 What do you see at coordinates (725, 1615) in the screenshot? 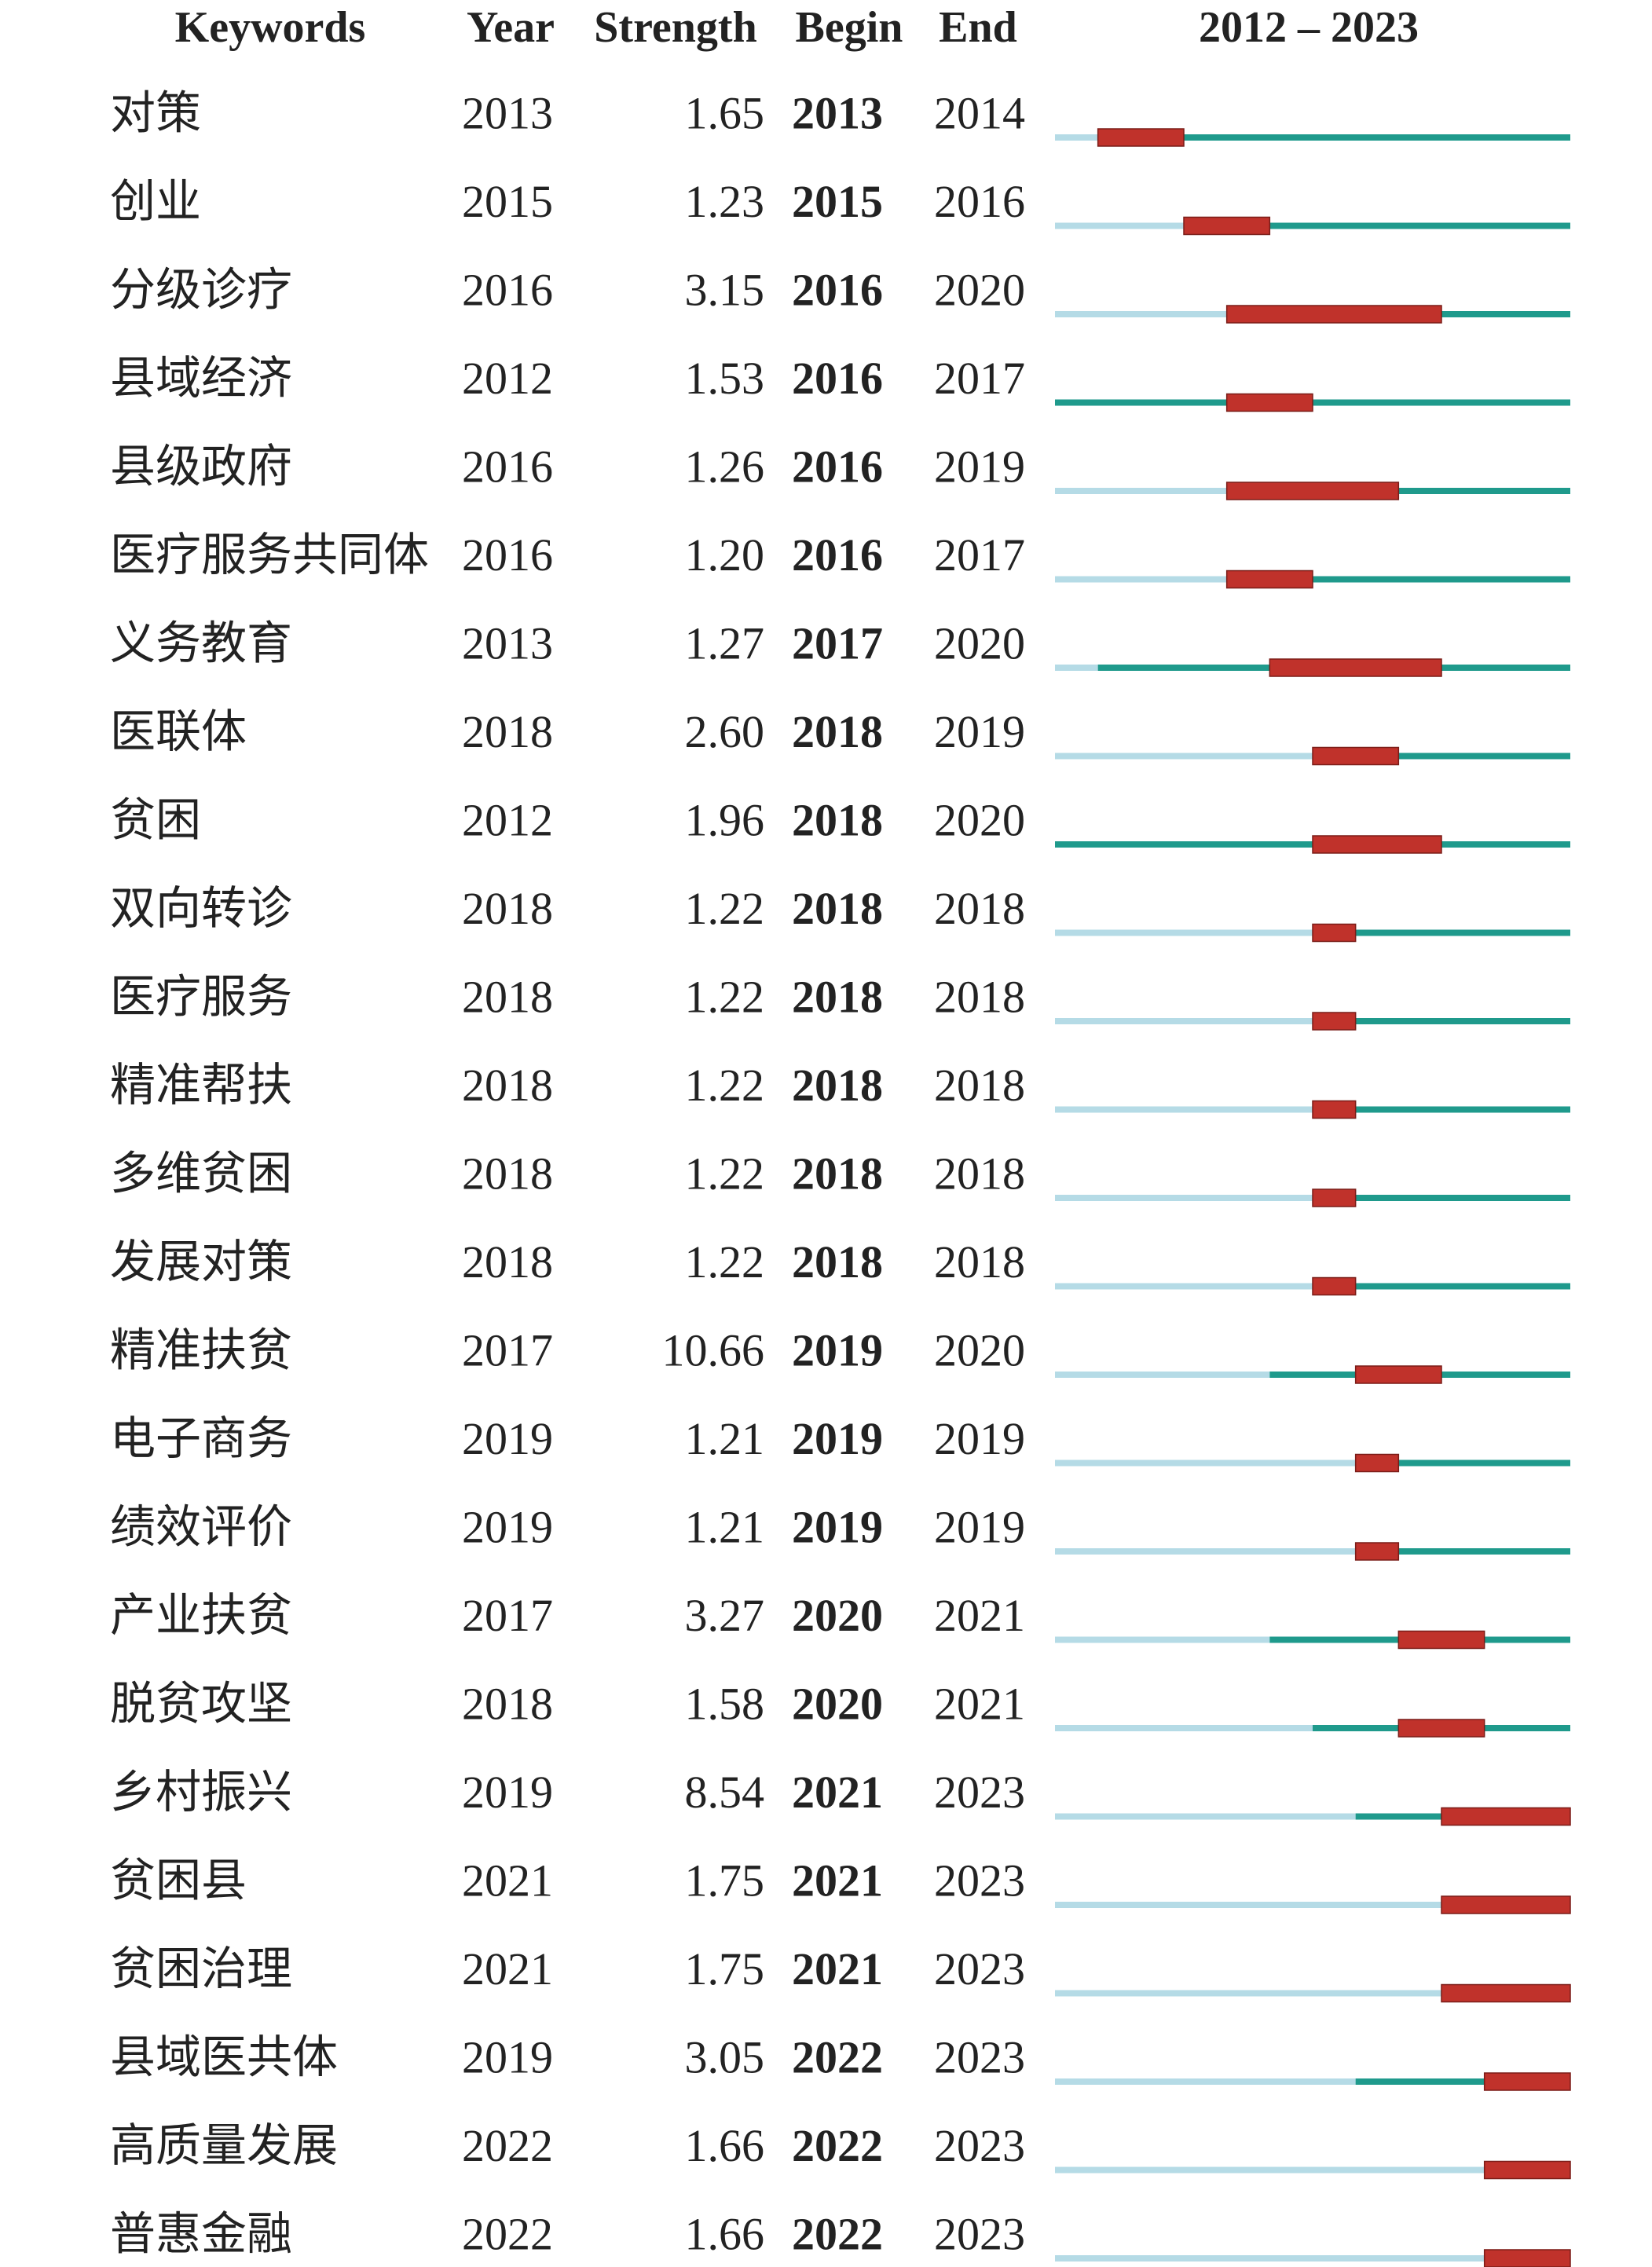
I see `strength: 3.27` at bounding box center [725, 1615].